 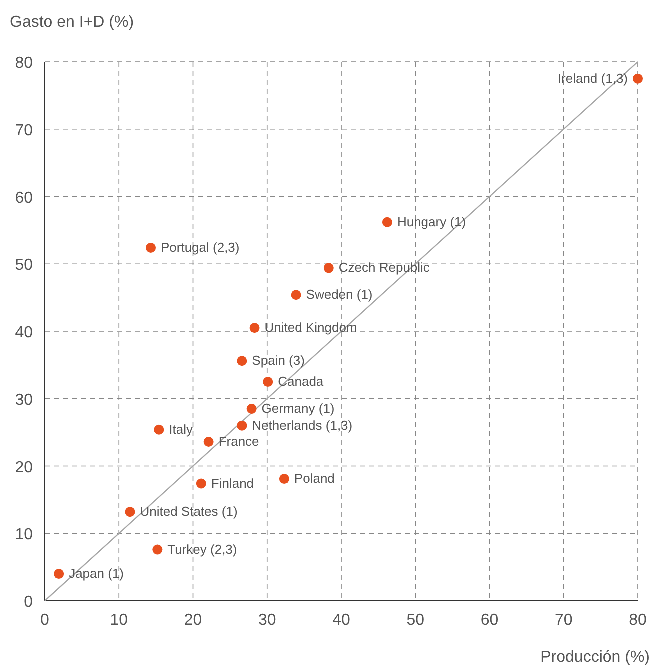 I want to click on x-tick-label: 0, so click(x=45, y=620).